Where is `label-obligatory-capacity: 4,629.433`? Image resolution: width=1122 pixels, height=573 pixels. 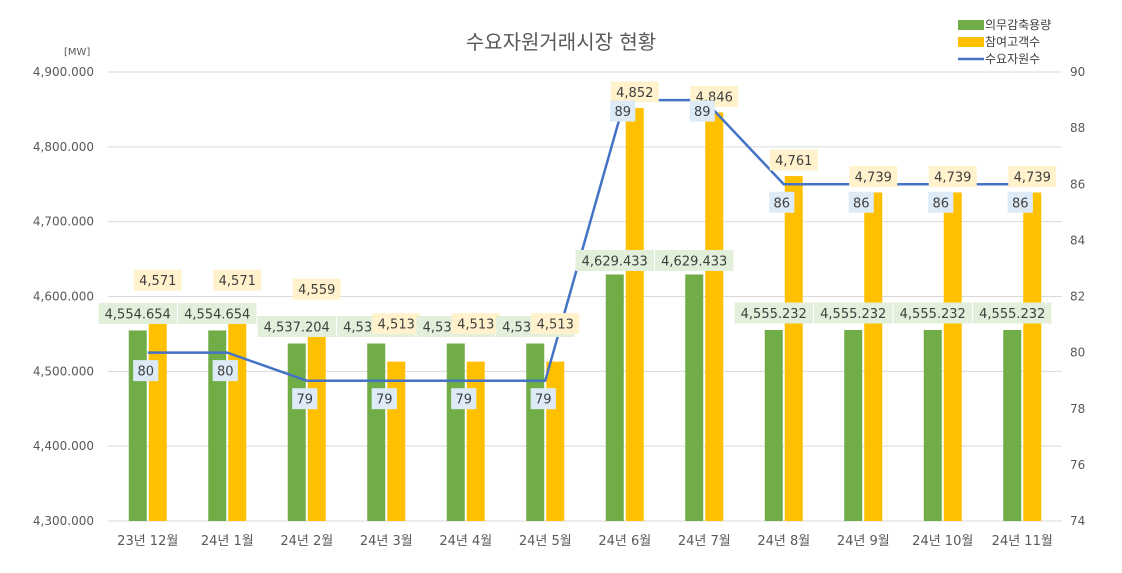 label-obligatory-capacity: 4,629.433 is located at coordinates (615, 261).